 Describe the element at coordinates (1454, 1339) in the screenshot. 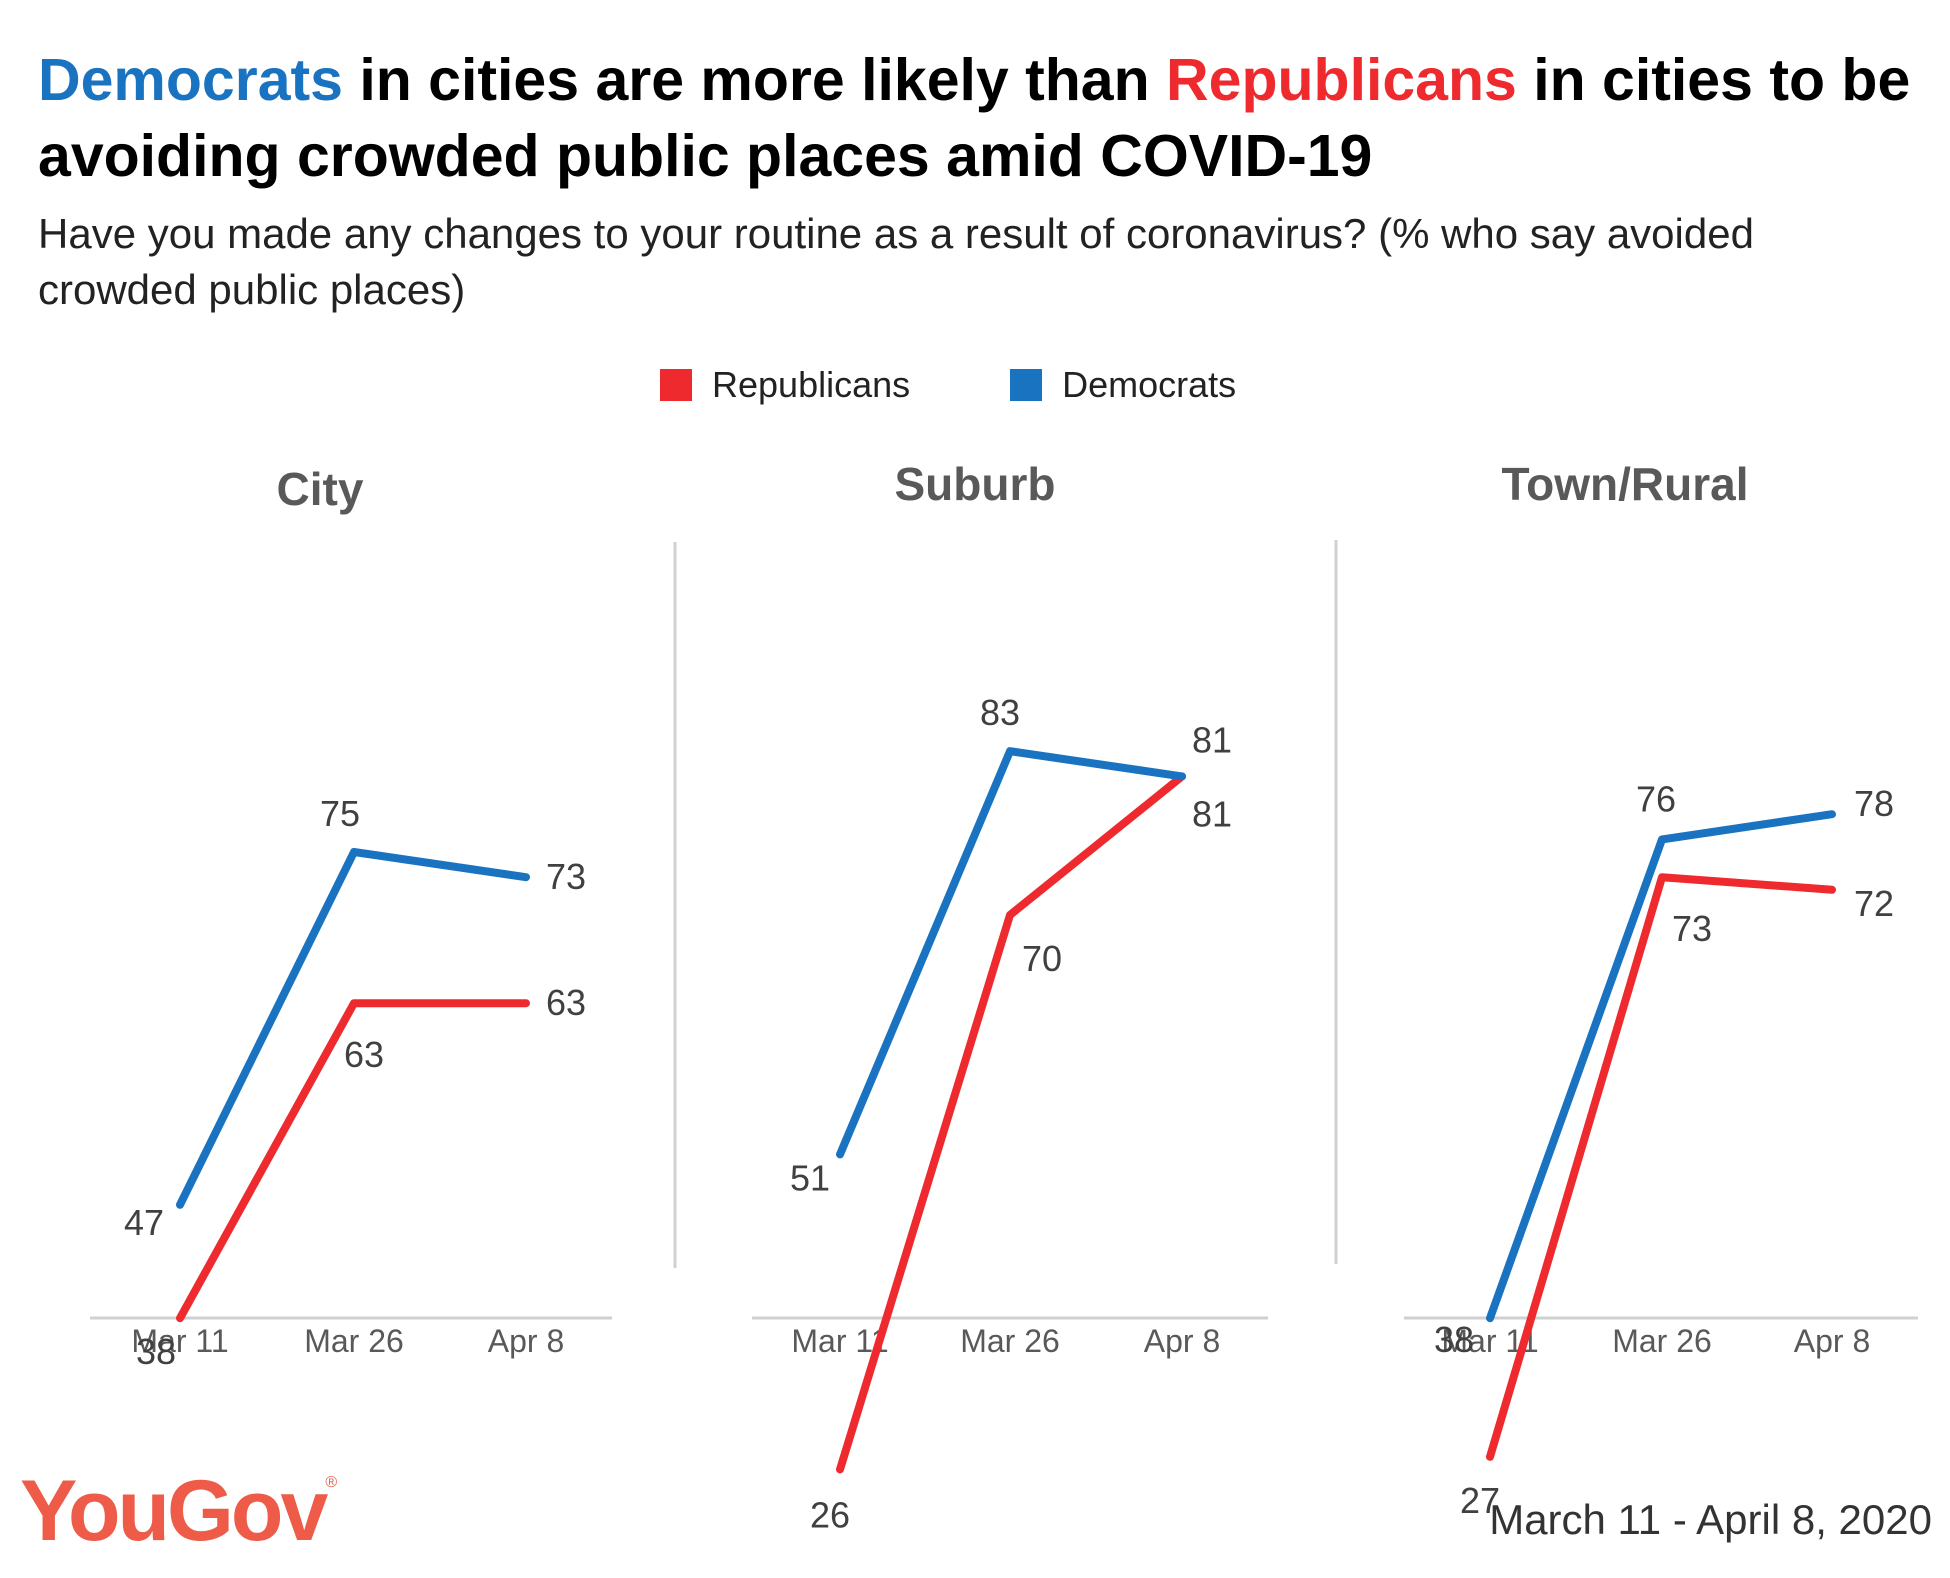

I see `data-label-town-rural-democrats-1: 38` at that location.